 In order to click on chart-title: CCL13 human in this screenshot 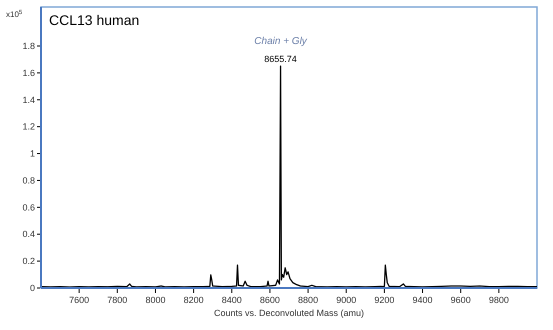, I will do `click(94, 20)`.